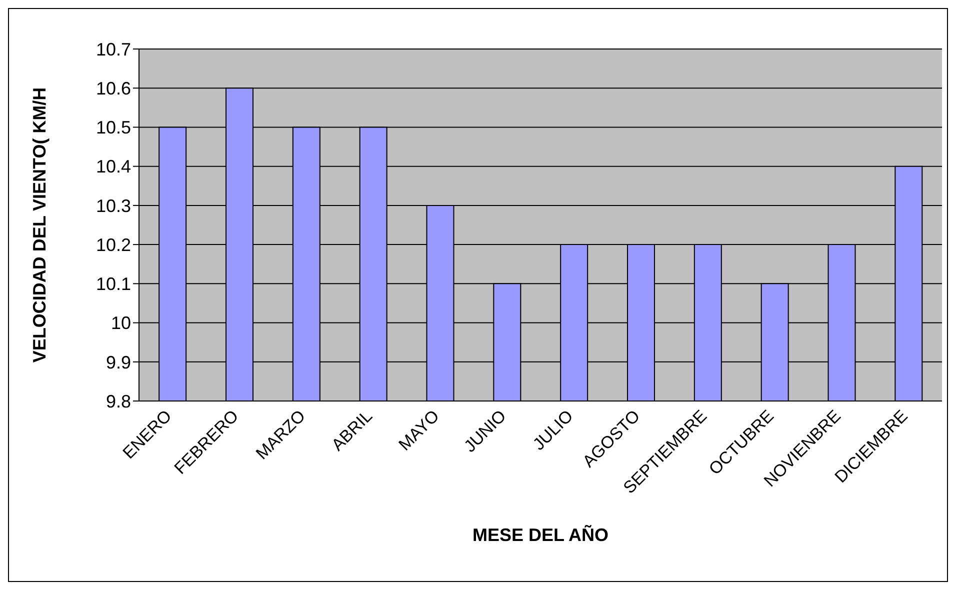 This screenshot has width=956, height=590. Describe the element at coordinates (113, 128) in the screenshot. I see `y-tick-label: 10.5` at that location.